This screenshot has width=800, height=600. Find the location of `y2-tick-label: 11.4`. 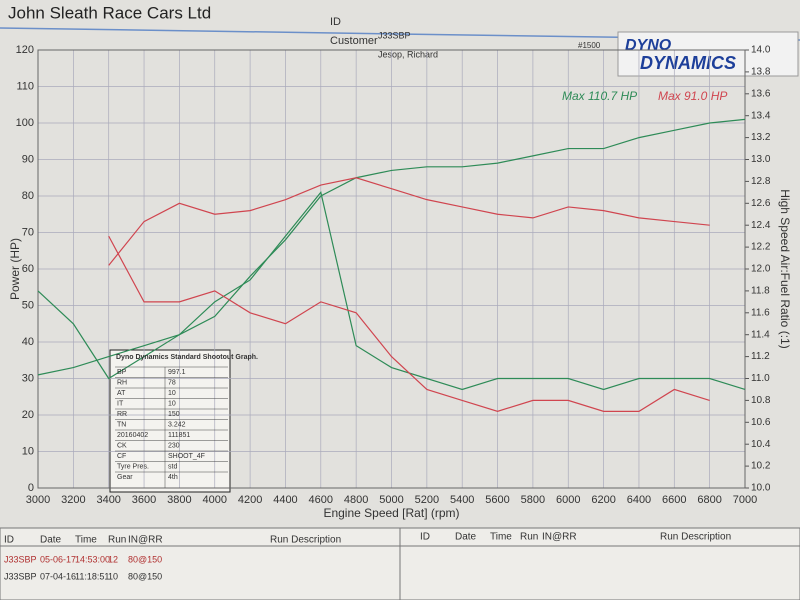

y2-tick-label: 11.4 is located at coordinates (760, 334).